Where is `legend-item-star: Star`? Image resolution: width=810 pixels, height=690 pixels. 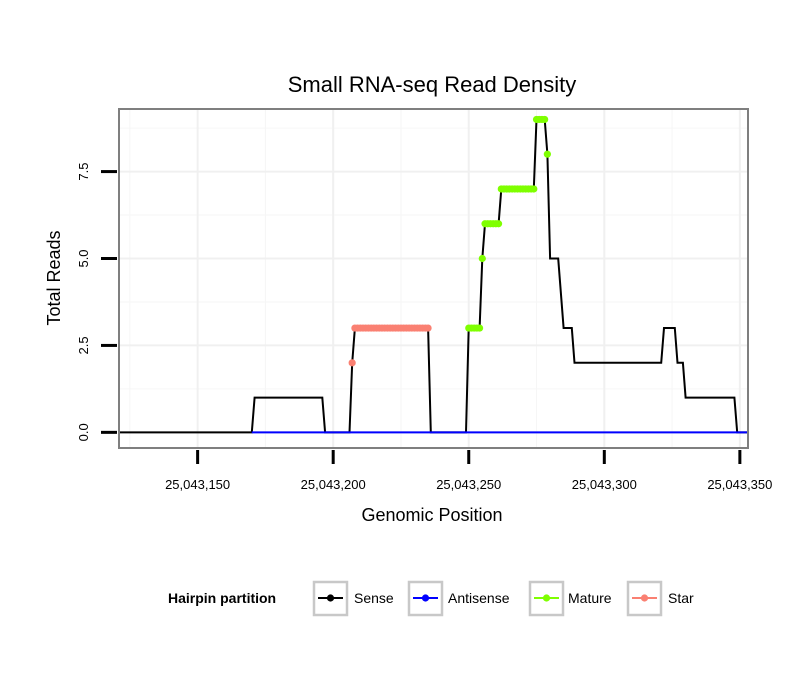
legend-item-star: Star is located at coordinates (660, 598).